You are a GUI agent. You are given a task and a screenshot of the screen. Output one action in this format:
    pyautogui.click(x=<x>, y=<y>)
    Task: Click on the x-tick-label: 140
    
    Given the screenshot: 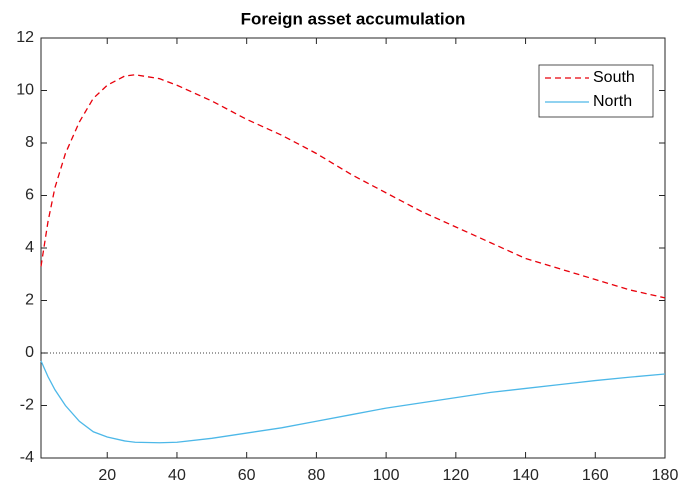 What is the action you would take?
    pyautogui.click(x=525, y=475)
    